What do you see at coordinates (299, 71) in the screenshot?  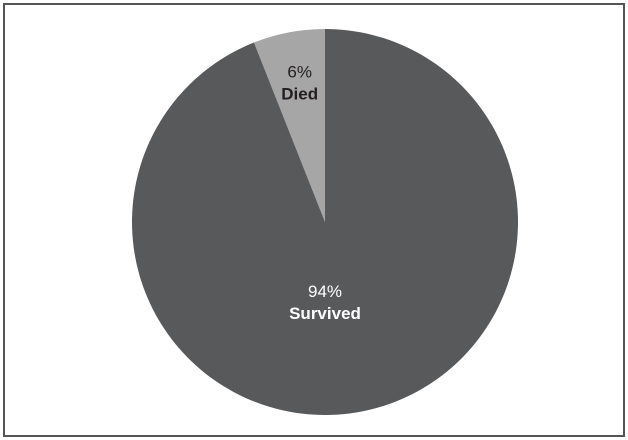 I see `slice-percent-died: 6%` at bounding box center [299, 71].